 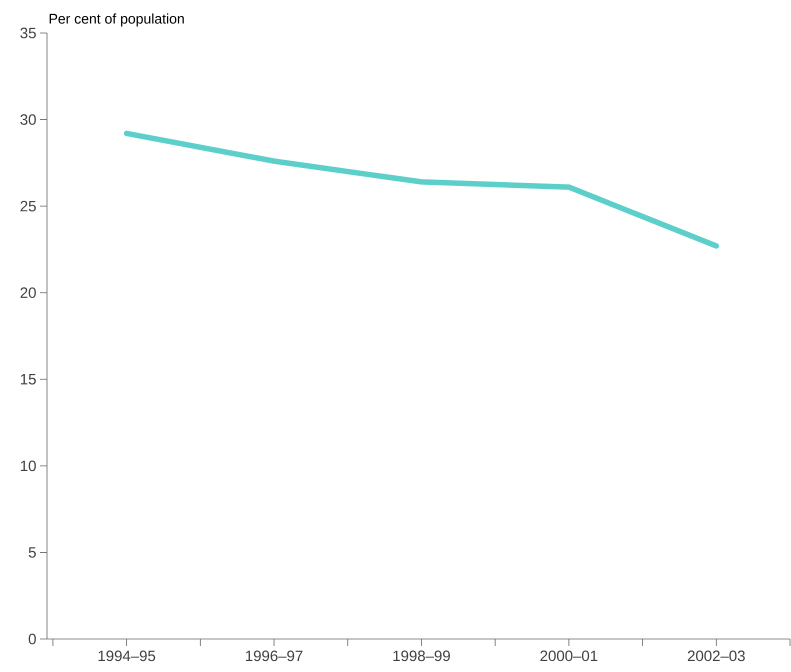 What do you see at coordinates (32, 639) in the screenshot?
I see `y-tick-label: 0` at bounding box center [32, 639].